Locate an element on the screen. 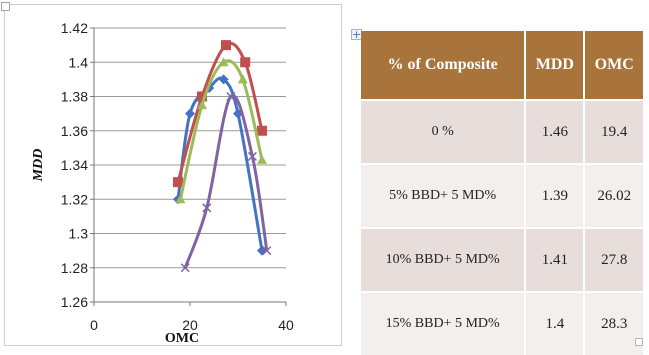 Image resolution: width=649 pixels, height=355 pixels. column-header-mdd: MDD is located at coordinates (556, 65).